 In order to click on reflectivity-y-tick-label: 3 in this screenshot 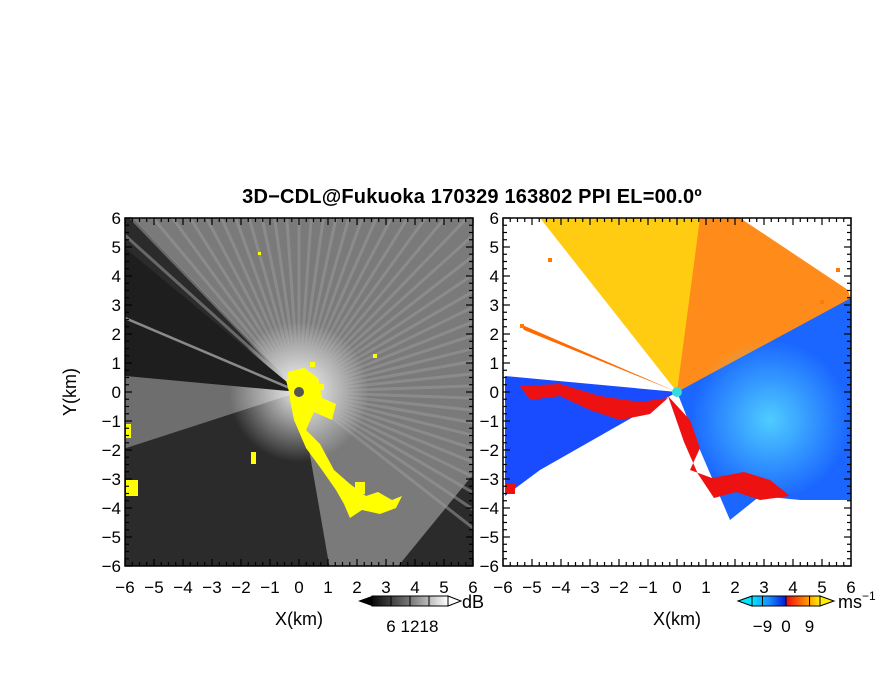, I will do `click(116, 305)`.